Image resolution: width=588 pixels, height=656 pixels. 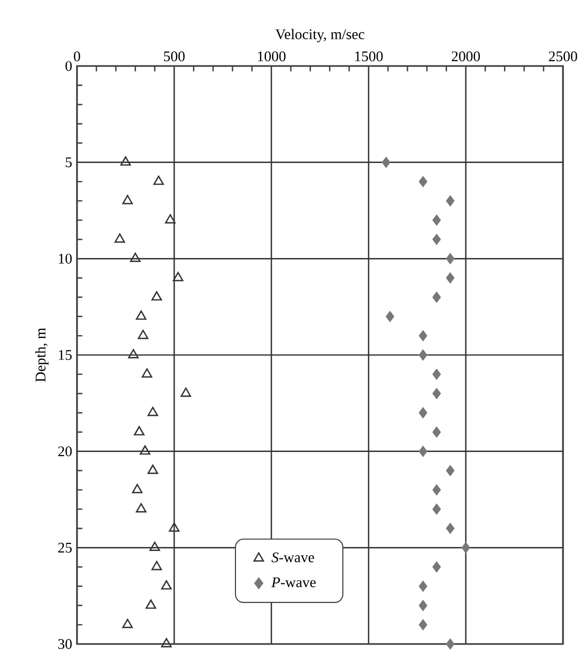 What do you see at coordinates (41, 355) in the screenshot?
I see `y-axis-title: Depth, m` at bounding box center [41, 355].